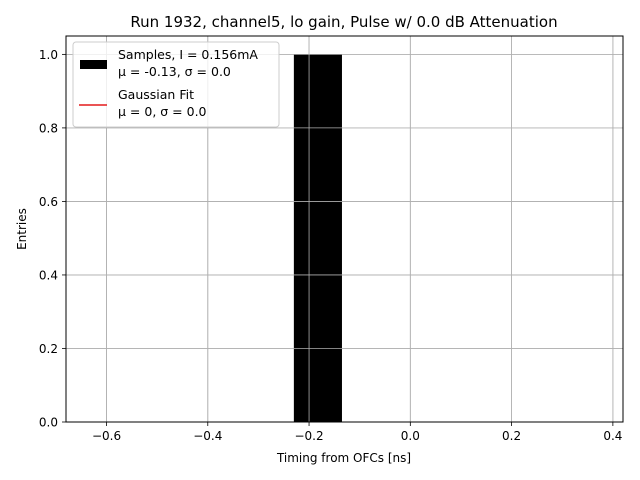 Image resolution: width=640 pixels, height=480 pixels. What do you see at coordinates (612, 436) in the screenshot?
I see `x-tick-label: 0.4` at bounding box center [612, 436].